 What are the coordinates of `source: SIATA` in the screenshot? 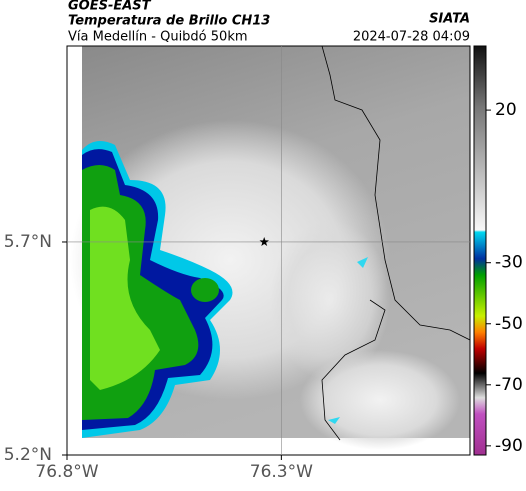 It's located at (449, 19).